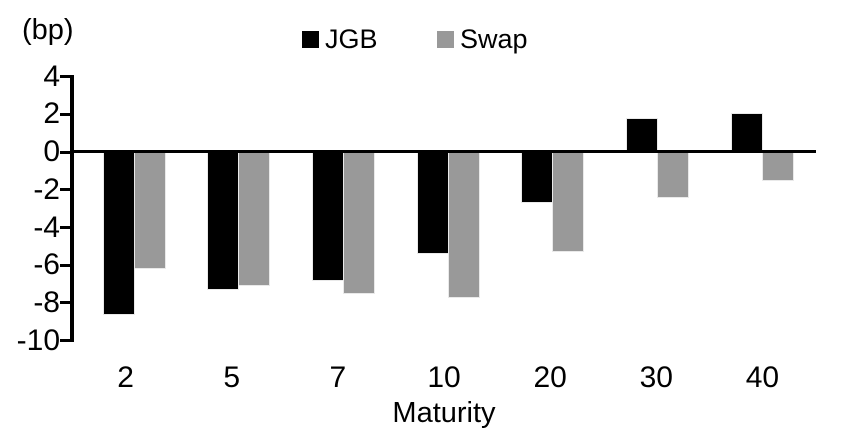  Describe the element at coordinates (125, 377) in the screenshot. I see `x-tick-label-2: 2` at that location.